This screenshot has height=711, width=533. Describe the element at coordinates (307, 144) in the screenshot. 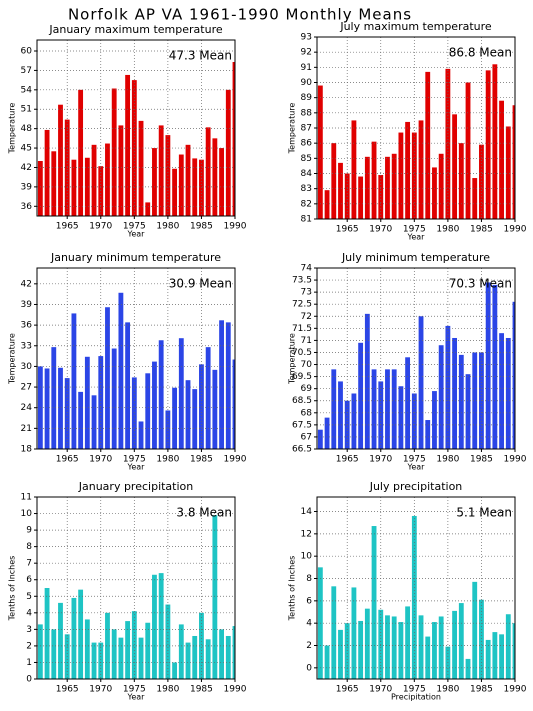

I see `y-tick-label: 86` at that location.